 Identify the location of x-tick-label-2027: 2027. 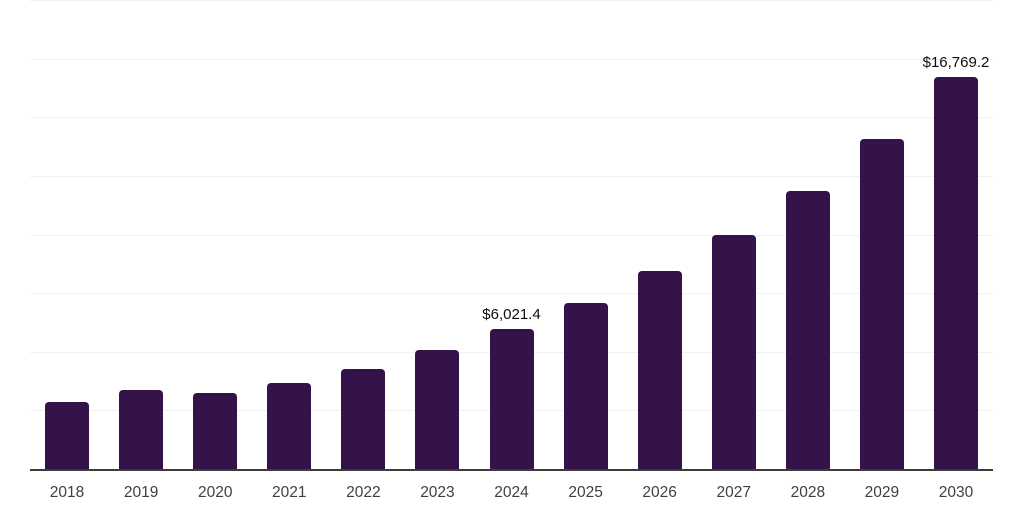
(733, 492).